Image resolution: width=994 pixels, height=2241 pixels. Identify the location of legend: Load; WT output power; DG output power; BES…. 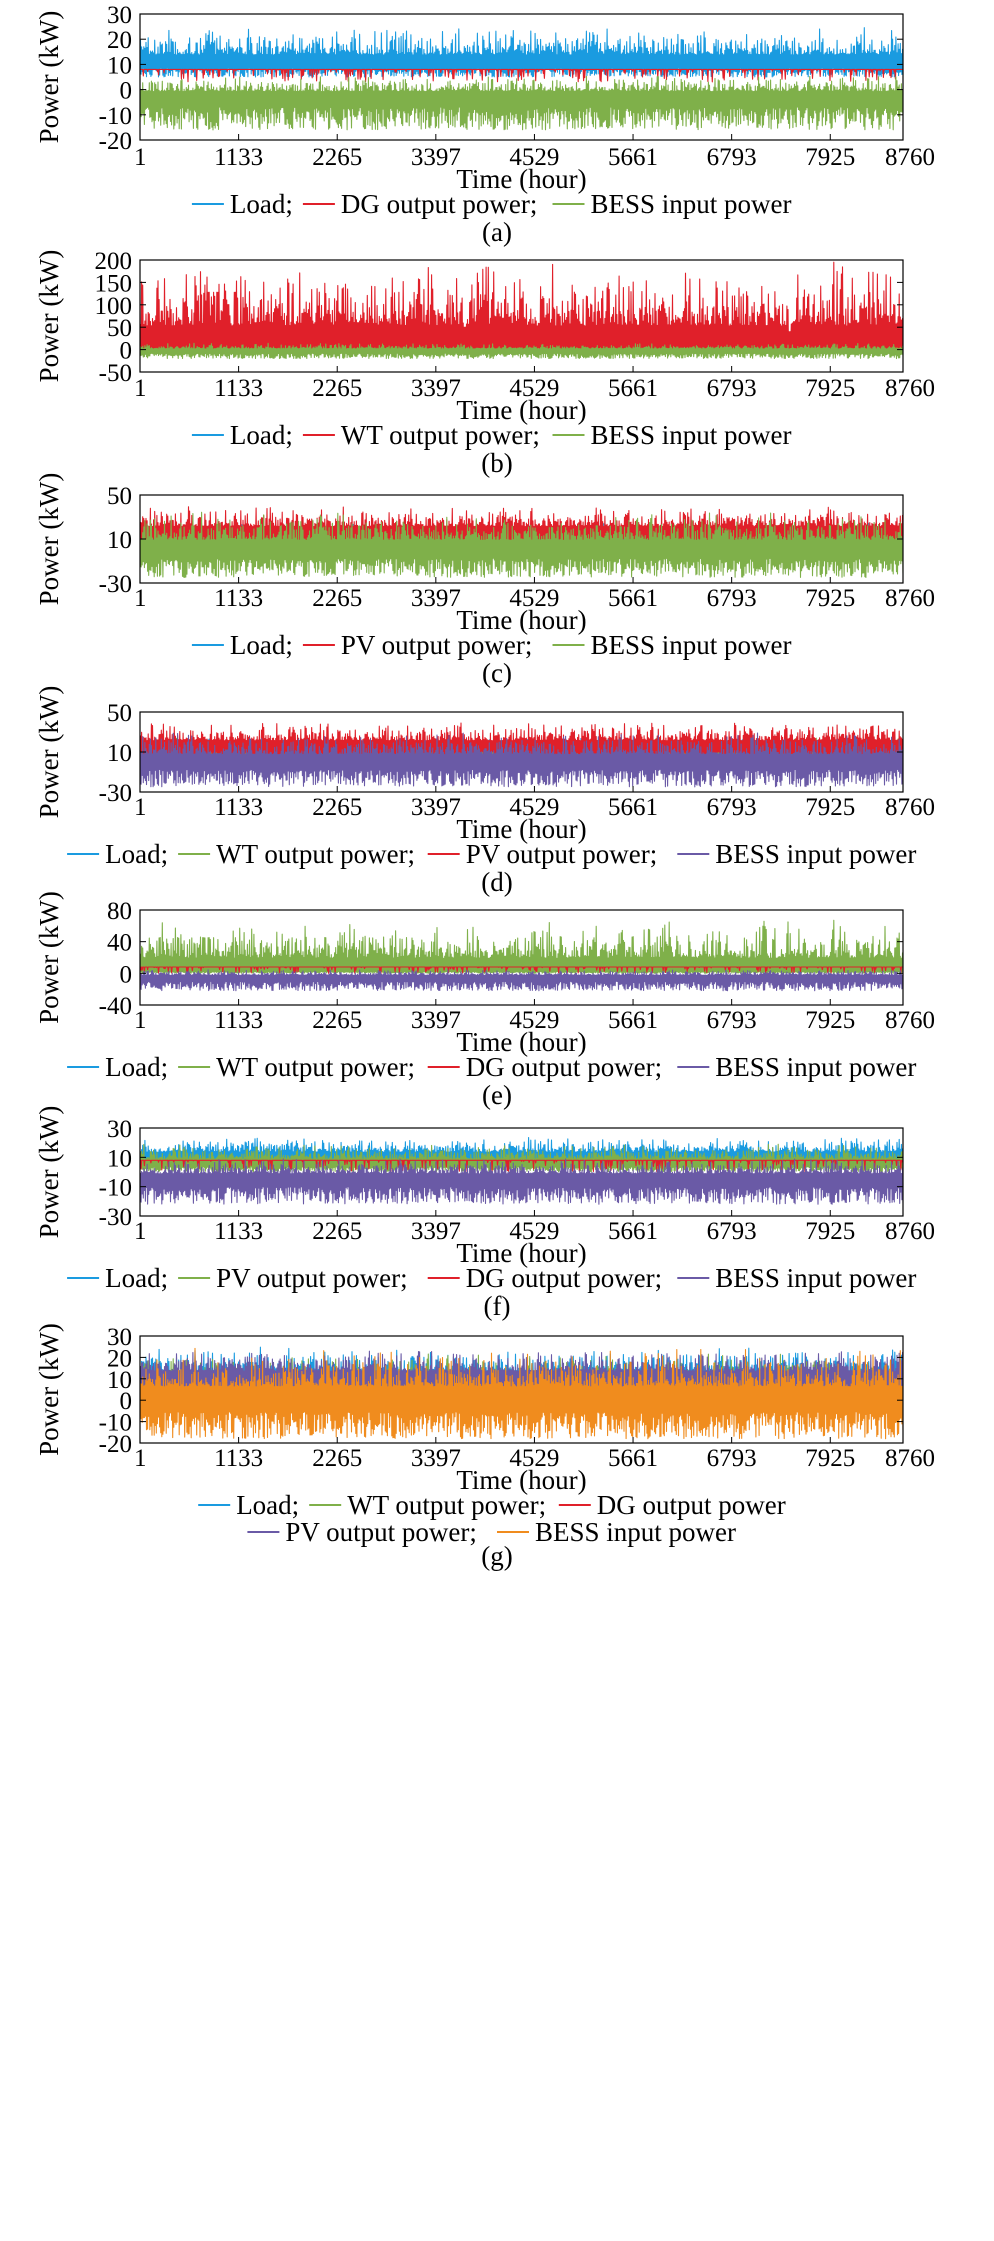
(491, 1067).